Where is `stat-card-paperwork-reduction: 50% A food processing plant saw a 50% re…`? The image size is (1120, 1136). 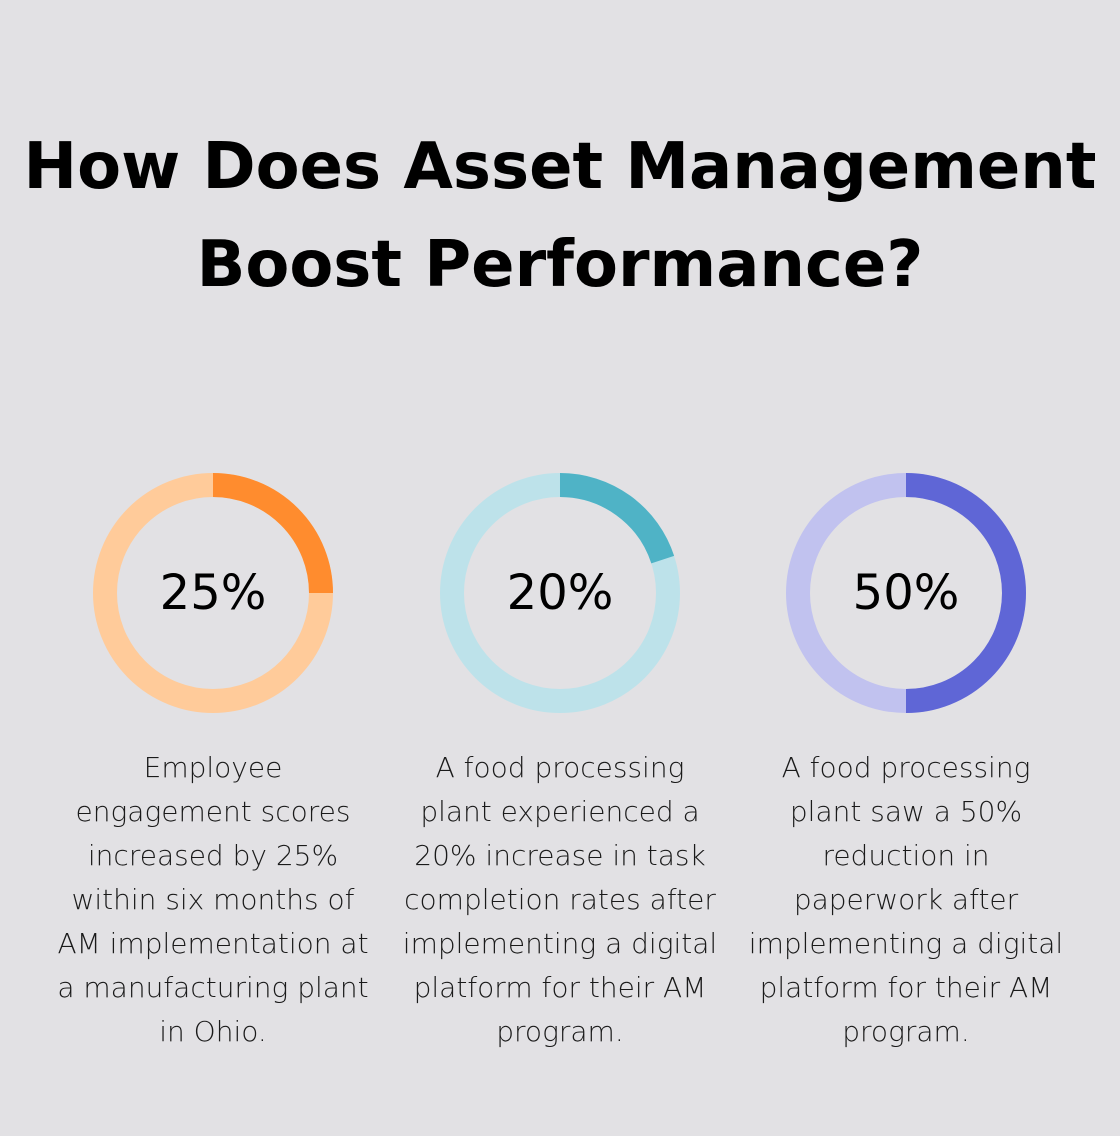 stat-card-paperwork-reduction: 50% A food processing plant saw a 50% re… is located at coordinates (906, 761).